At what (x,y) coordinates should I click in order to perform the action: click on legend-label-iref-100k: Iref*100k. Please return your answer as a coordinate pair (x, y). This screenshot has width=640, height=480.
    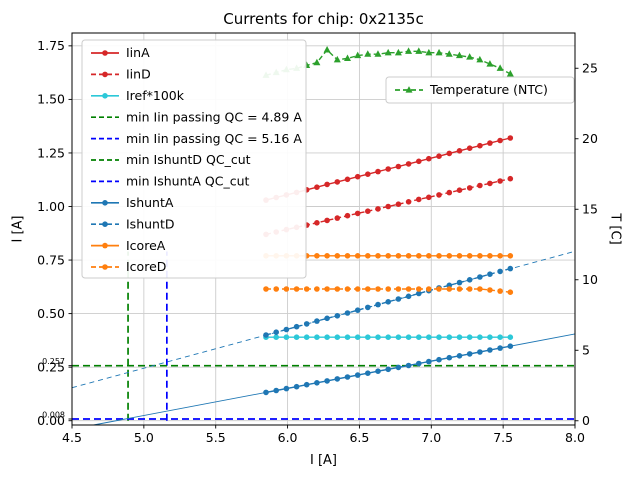
    Looking at the image, I should click on (155, 95).